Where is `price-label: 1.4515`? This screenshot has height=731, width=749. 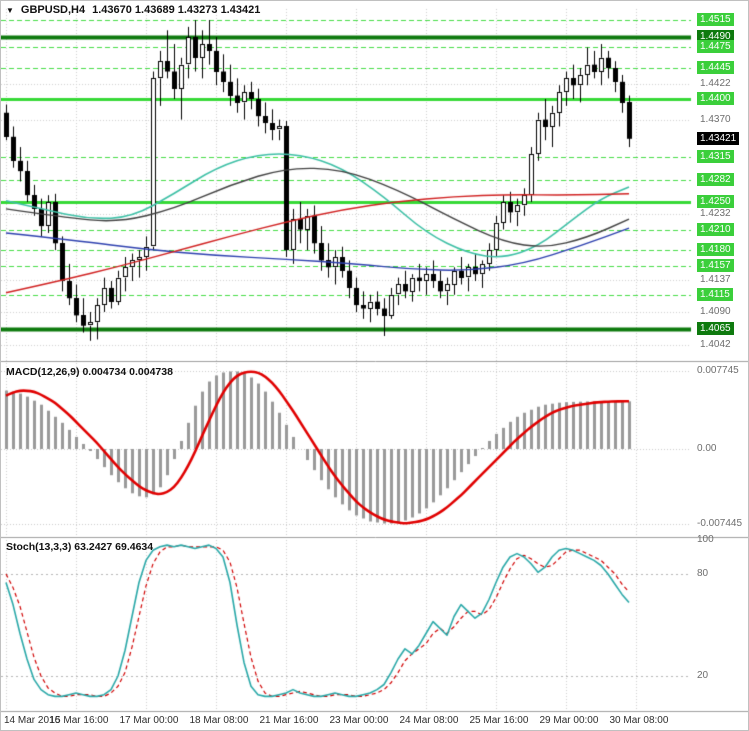
price-label: 1.4515 is located at coordinates (715, 19).